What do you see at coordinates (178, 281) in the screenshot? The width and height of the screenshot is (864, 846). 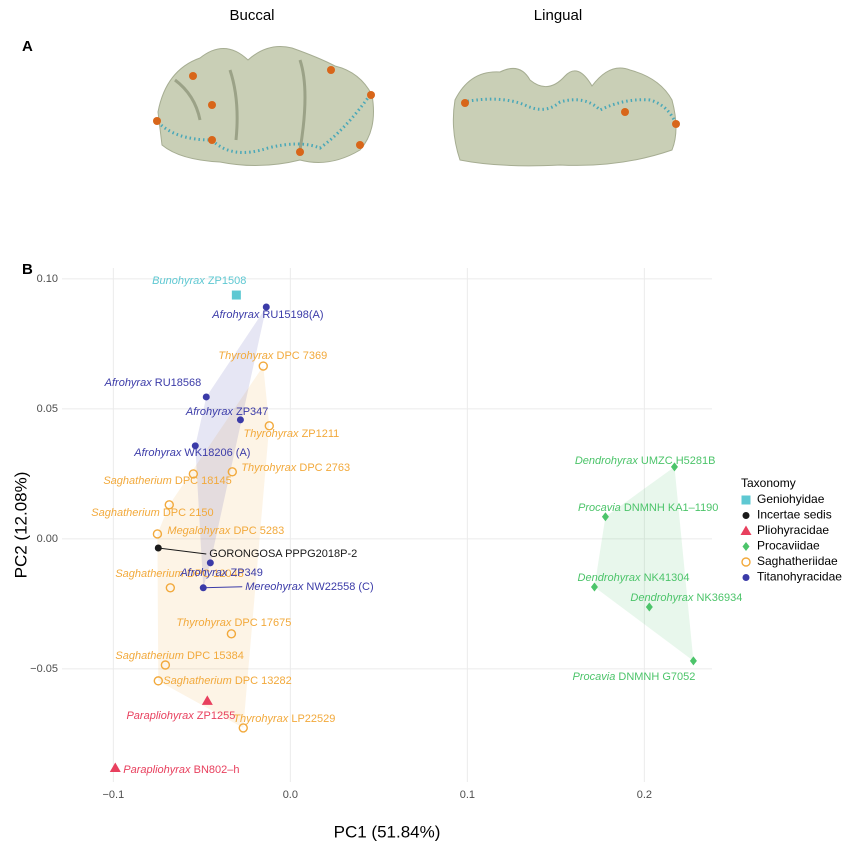 I see `genus: Bunohyrax` at bounding box center [178, 281].